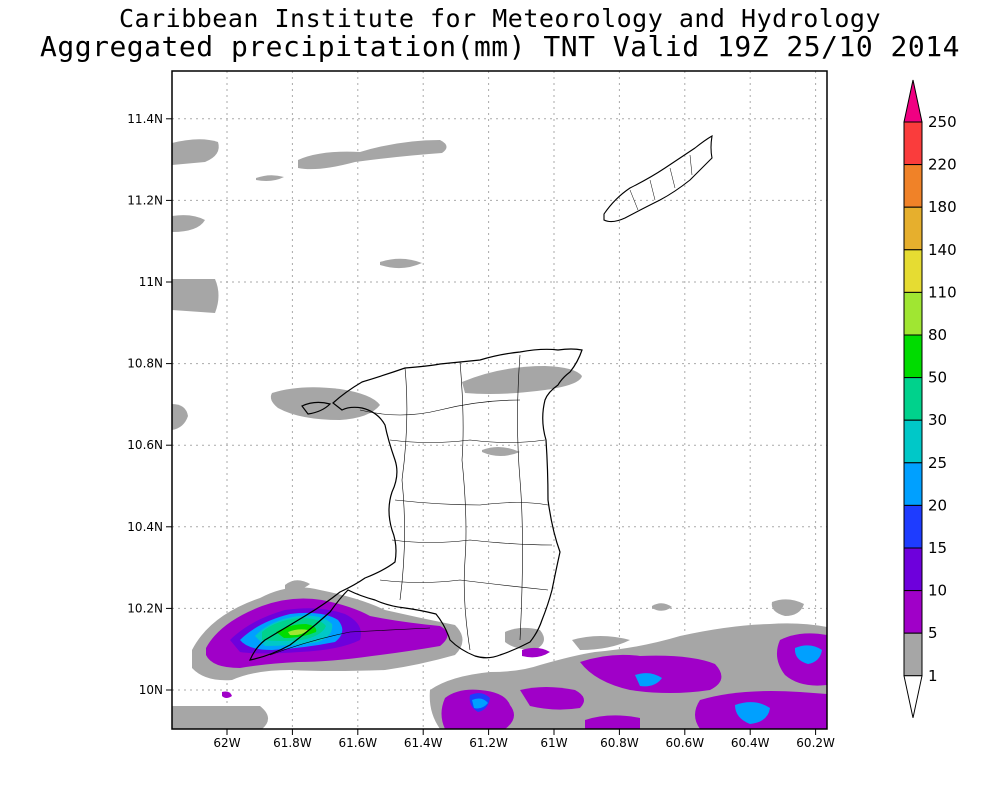 Image resolution: width=1000 pixels, height=800 pixels. What do you see at coordinates (423, 743) in the screenshot?
I see `x-tick-label: 61.4W` at bounding box center [423, 743].